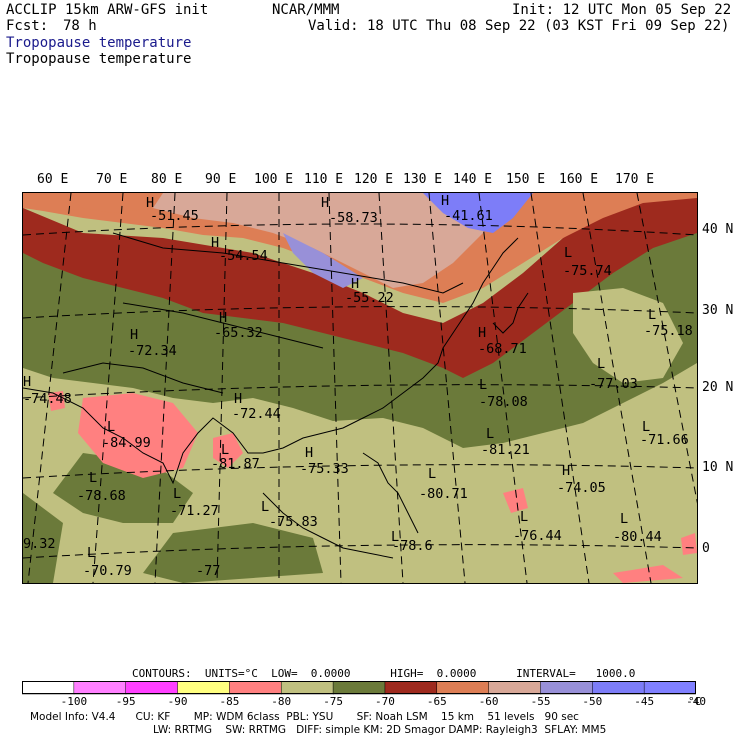 The image size is (740, 740). Describe the element at coordinates (664, 440) in the screenshot. I see `center-value: -71.66` at that location.